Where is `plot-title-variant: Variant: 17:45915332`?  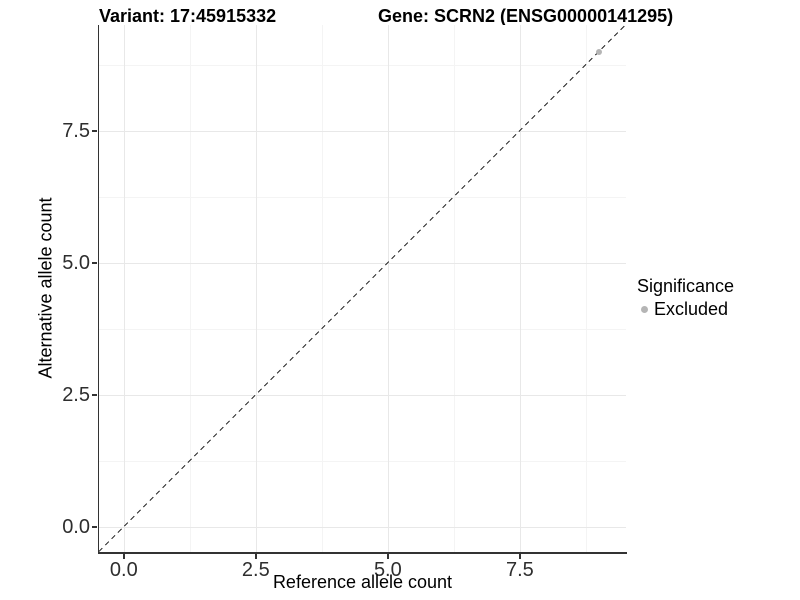
plot-title-variant: Variant: 17:45915332 is located at coordinates (188, 16).